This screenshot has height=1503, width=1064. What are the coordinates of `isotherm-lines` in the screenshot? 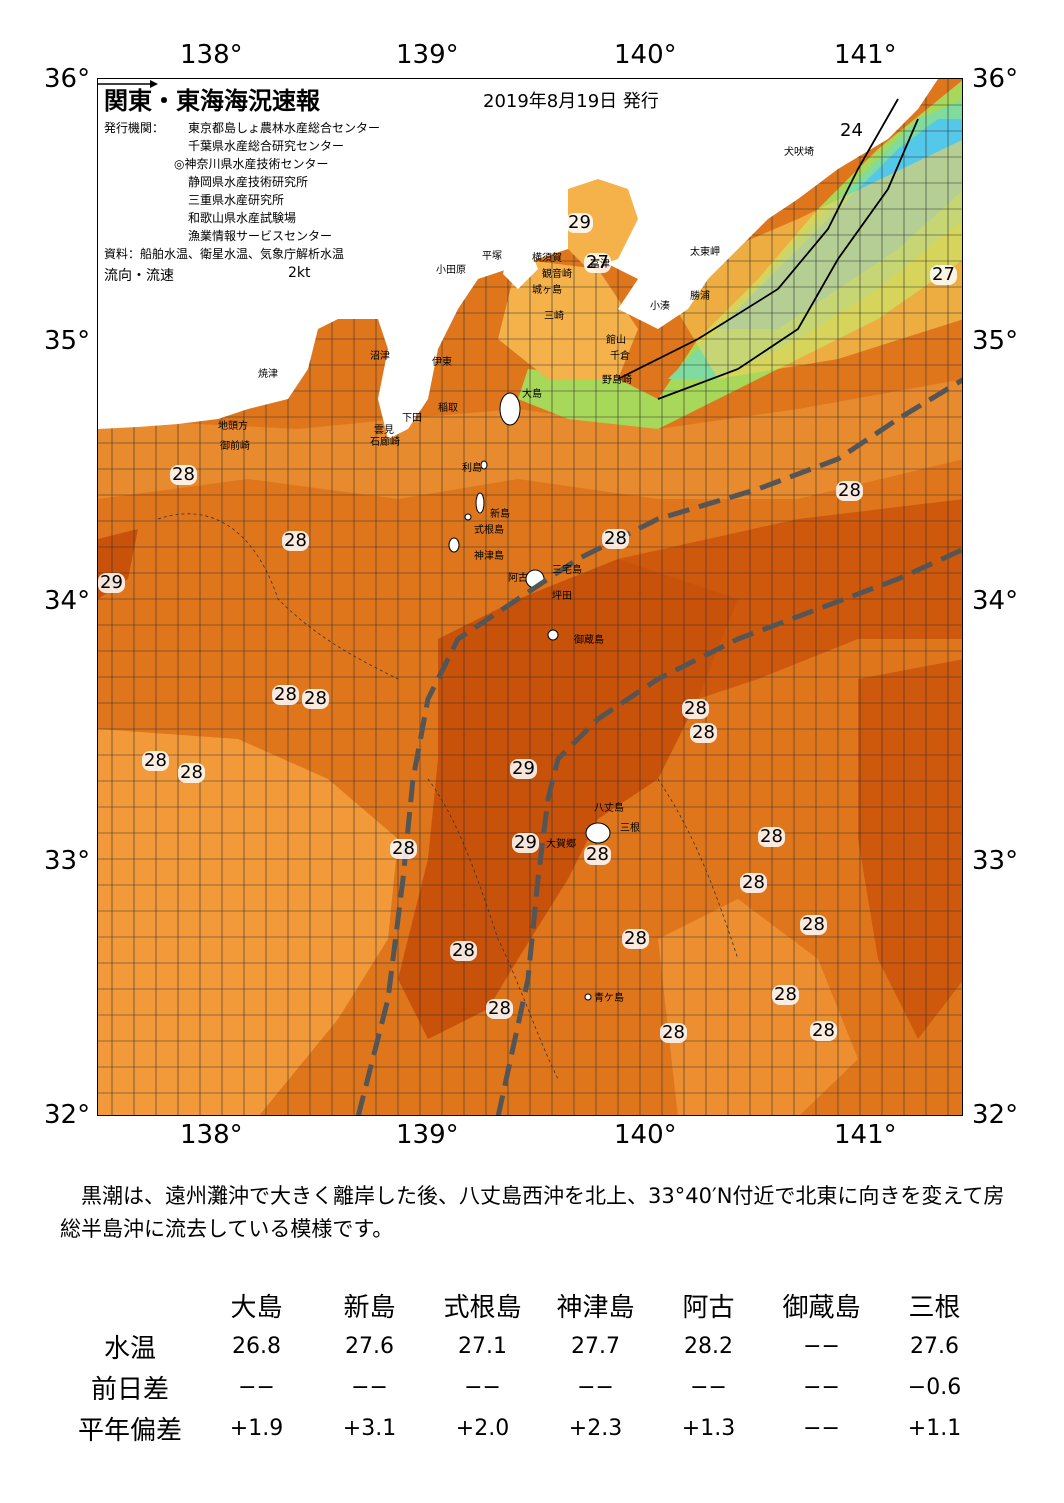 It's located at (768, 249).